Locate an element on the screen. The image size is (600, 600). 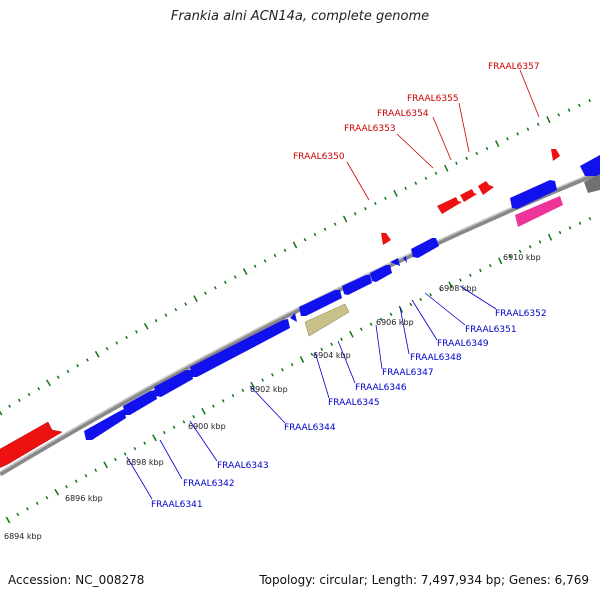
scale-label: 6904 kbp is located at coordinates (332, 355).